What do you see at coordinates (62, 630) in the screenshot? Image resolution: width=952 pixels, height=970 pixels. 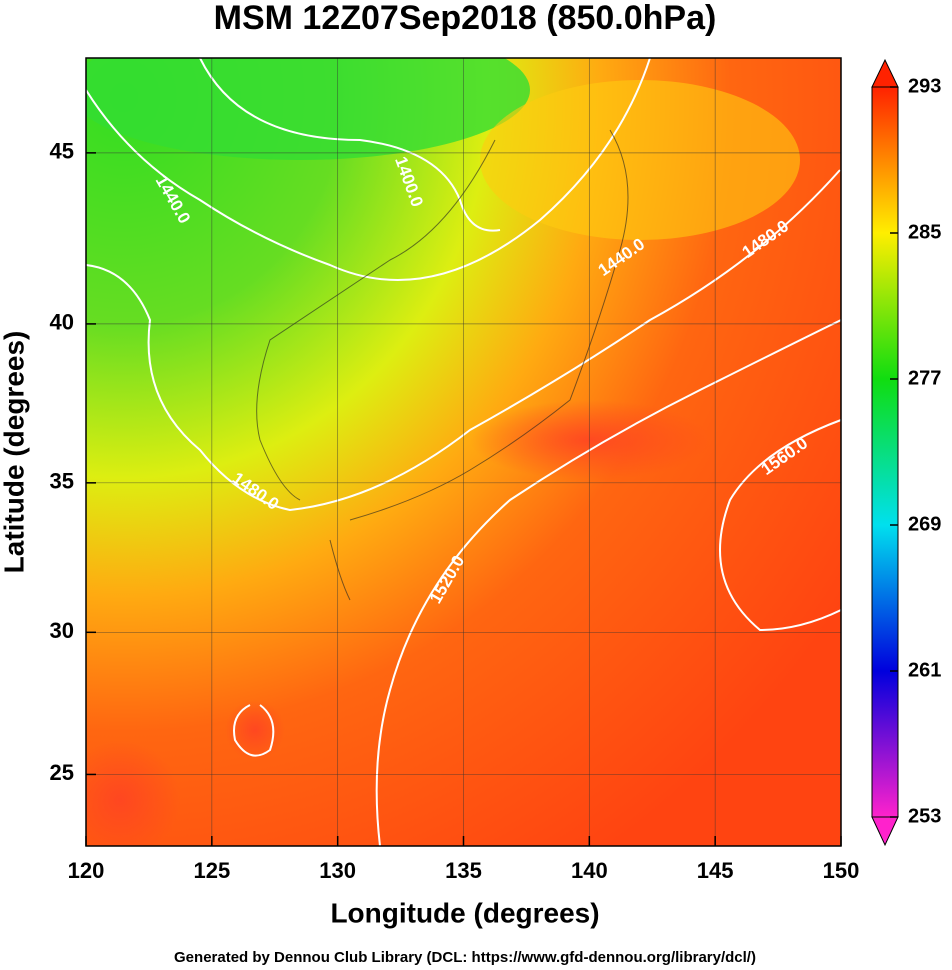 I see `y-tick-label: 30` at bounding box center [62, 630].